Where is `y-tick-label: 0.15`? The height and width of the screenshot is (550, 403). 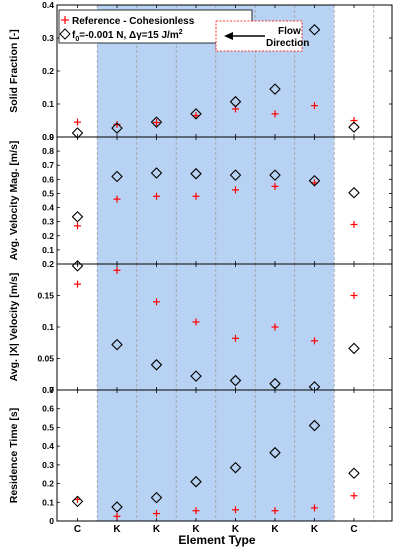
y-tick-label: 0.15 is located at coordinates (45, 296).